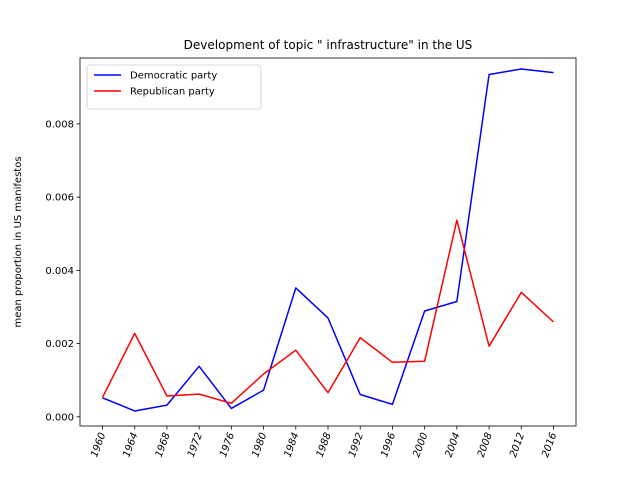  I want to click on y-tick-label: 0.004, so click(59, 271).